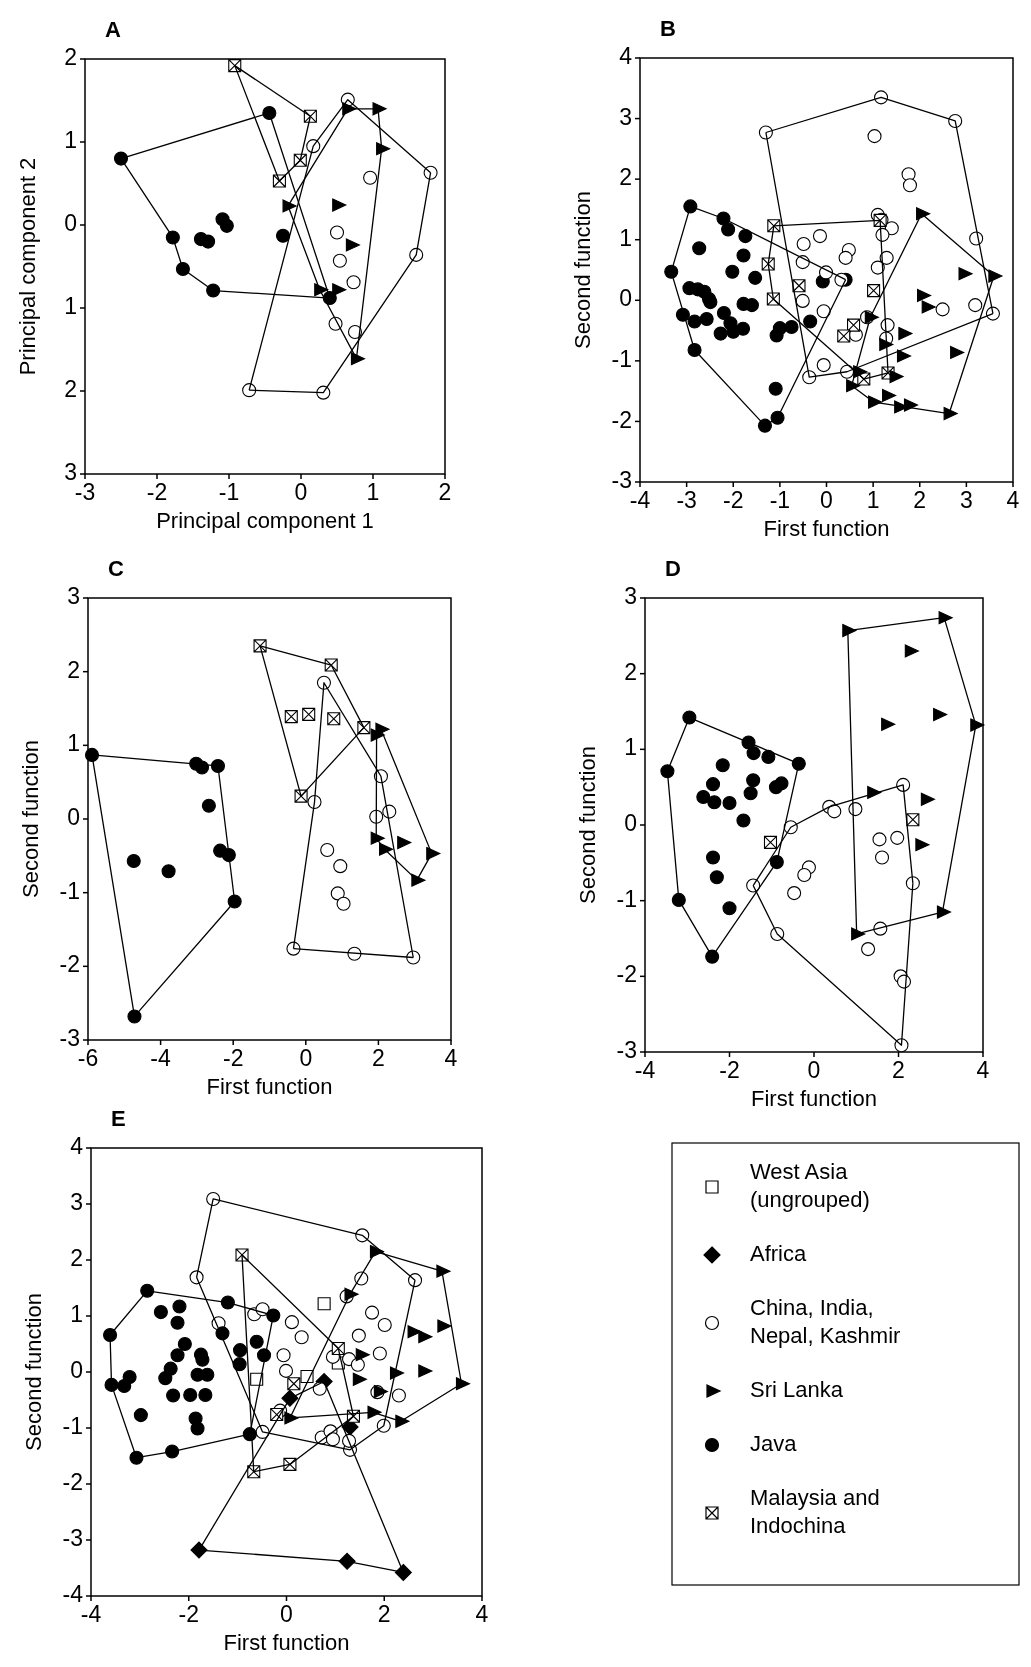 Image resolution: width=1031 pixels, height=1667 pixels. Describe the element at coordinates (686, 500) in the screenshot. I see `x-tick-label: -3` at that location.